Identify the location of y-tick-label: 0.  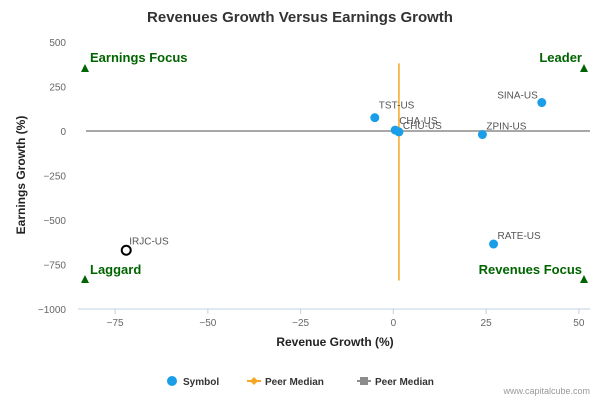
(63, 132).